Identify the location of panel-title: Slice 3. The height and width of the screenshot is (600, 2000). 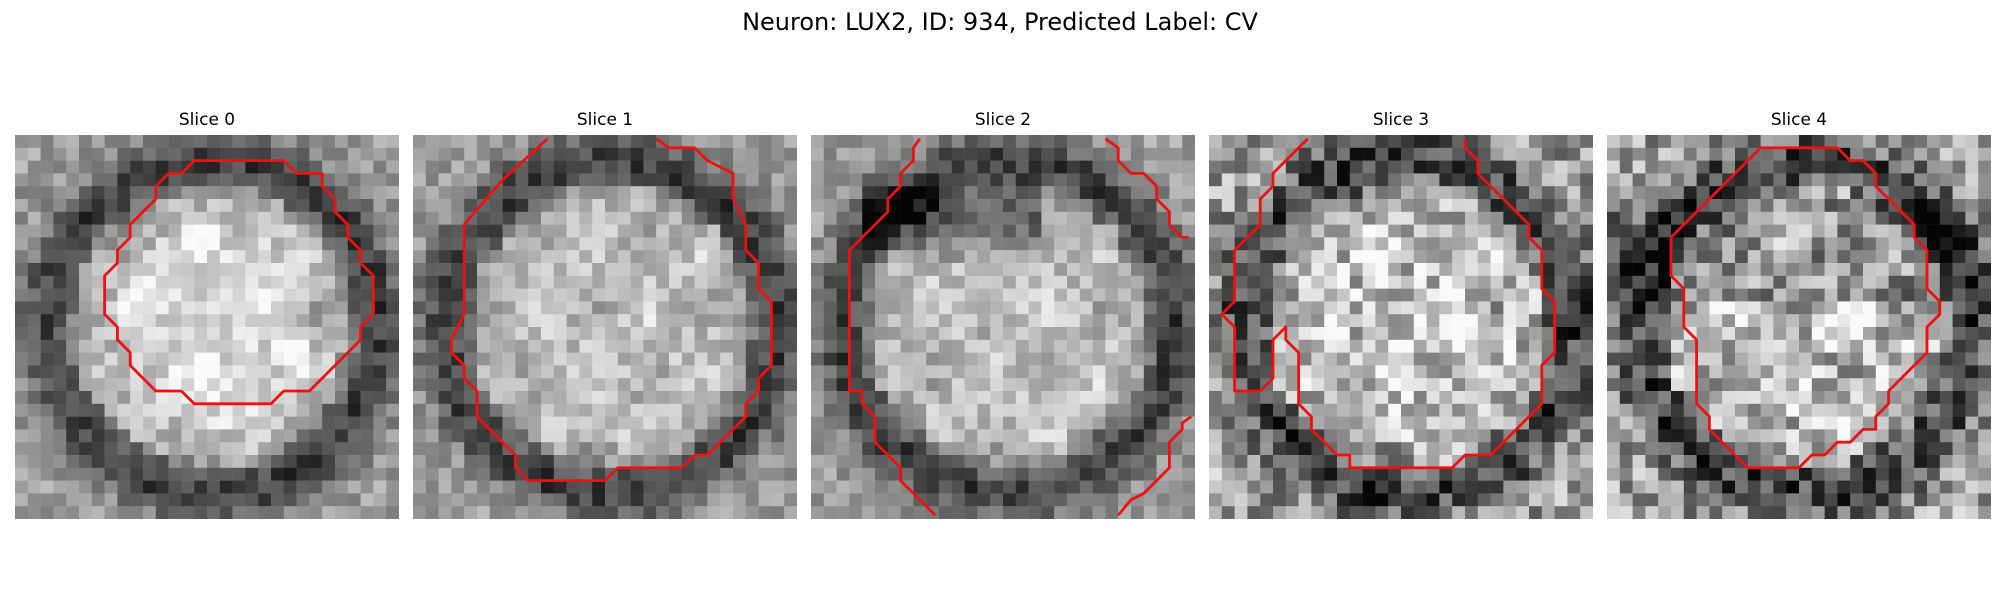
(1401, 120).